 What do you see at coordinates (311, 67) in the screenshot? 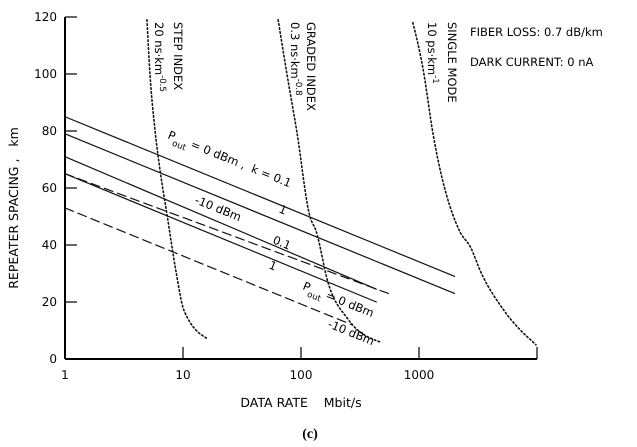
I see `annotation: GRADED INDEX` at bounding box center [311, 67].